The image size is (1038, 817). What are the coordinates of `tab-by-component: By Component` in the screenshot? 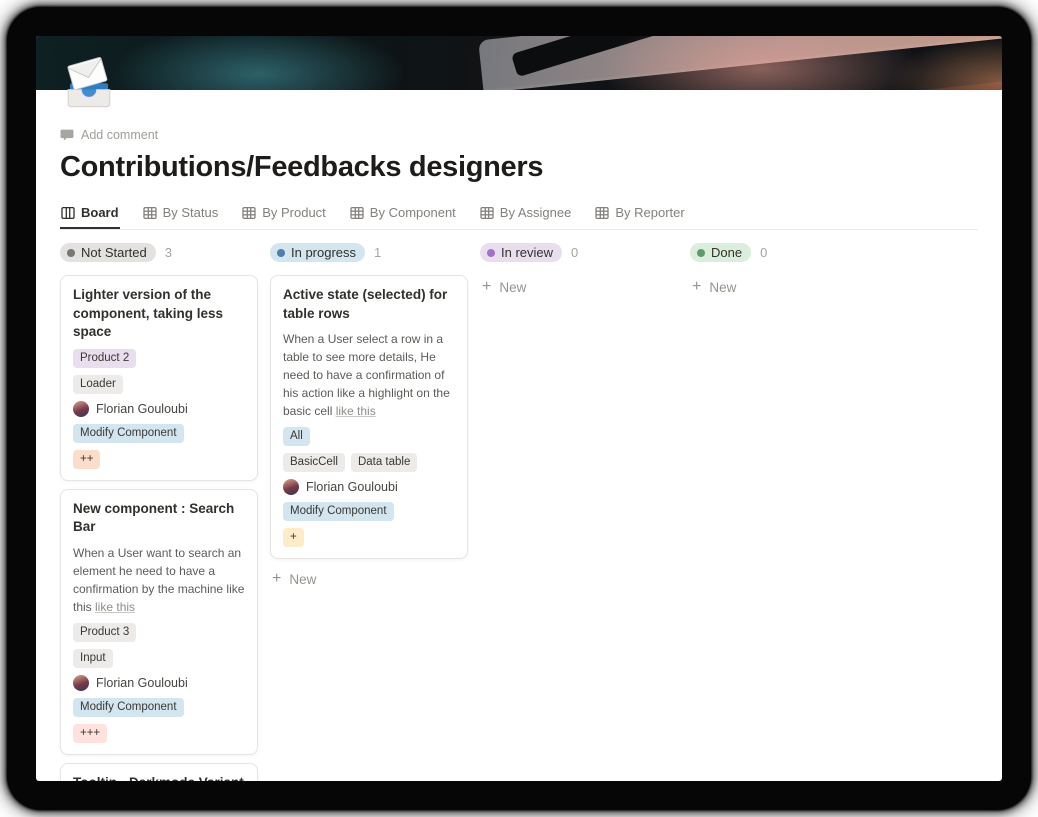 It's located at (403, 215).